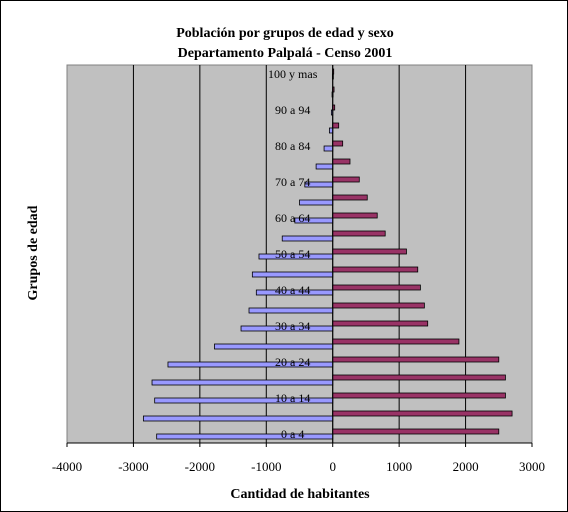 Image resolution: width=568 pixels, height=512 pixels. I want to click on x-tick-label: 0, so click(332, 466).